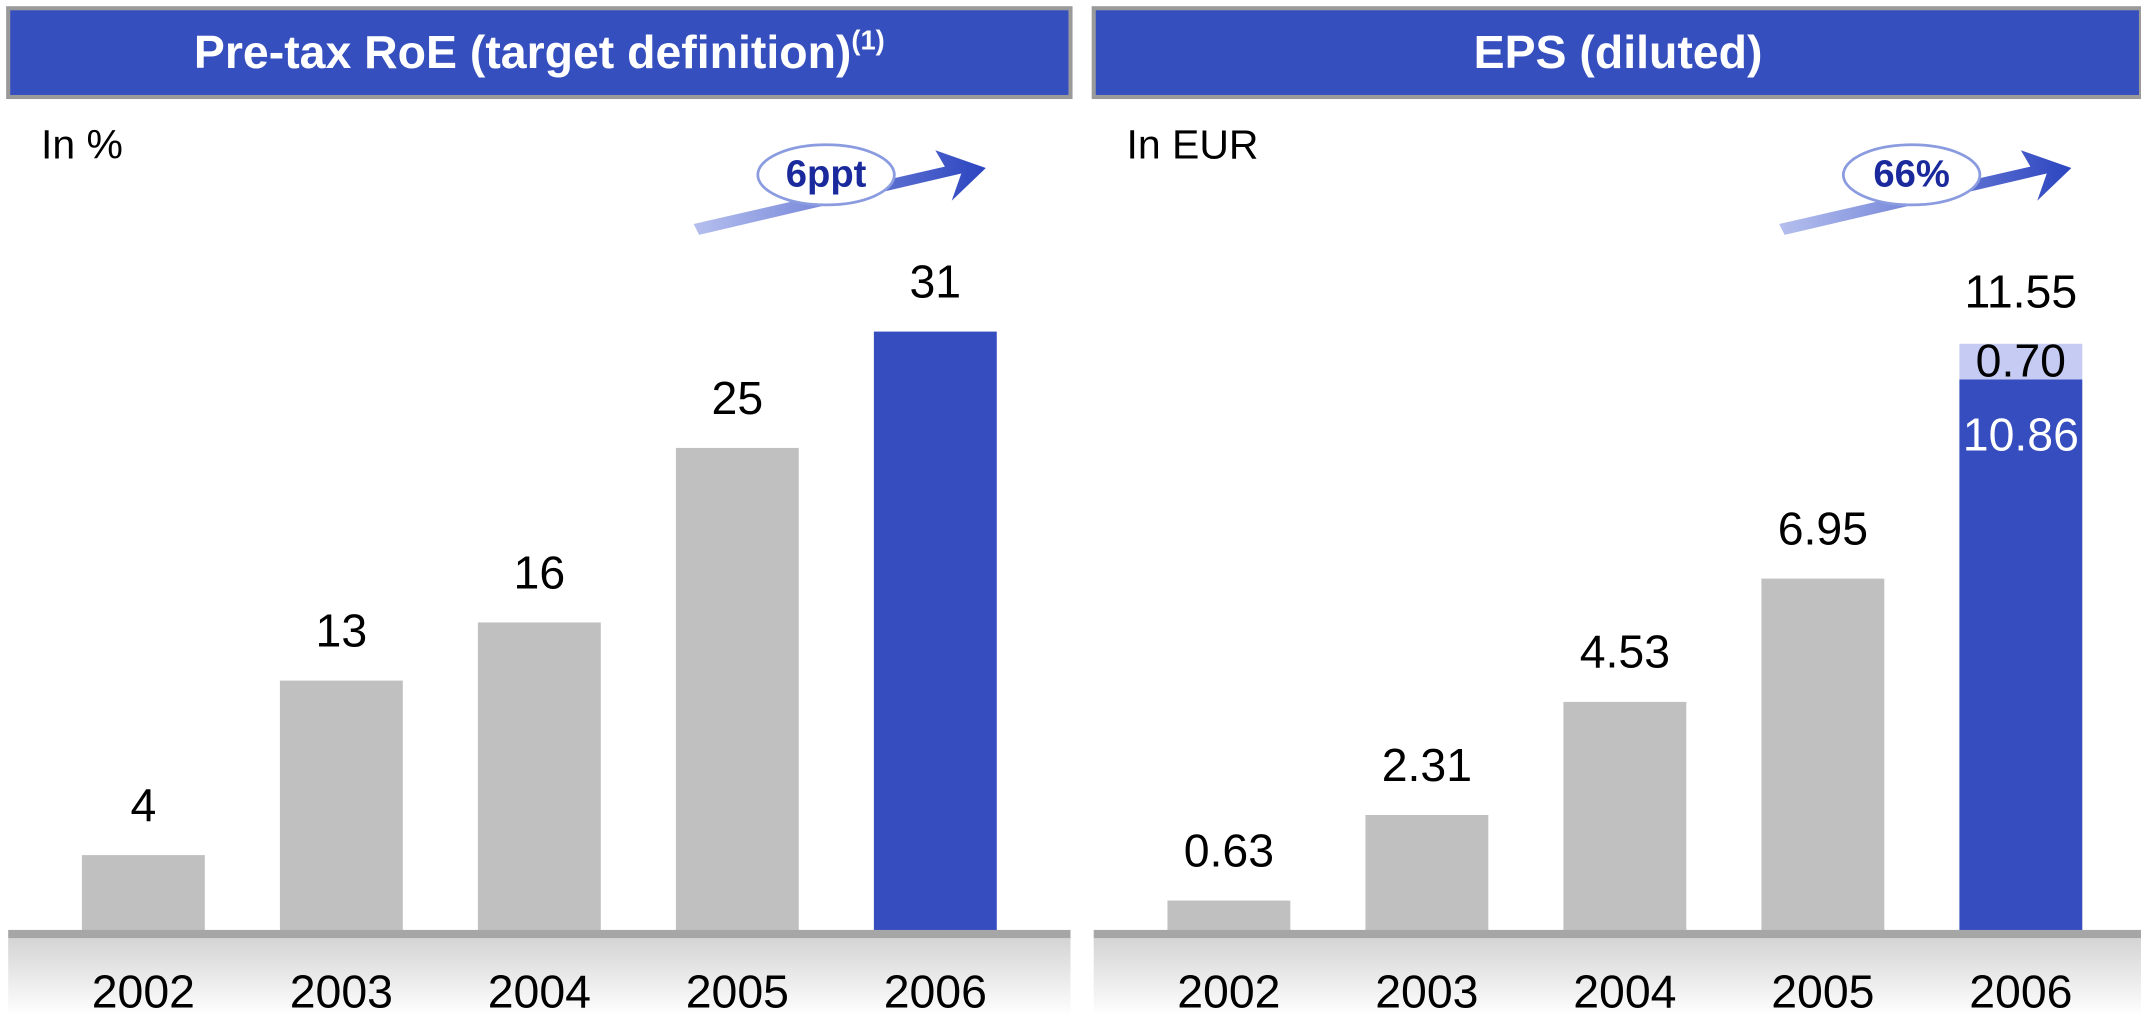 The height and width of the screenshot is (1021, 2141). I want to click on panel-title: EPS (diluted), so click(1618, 52).